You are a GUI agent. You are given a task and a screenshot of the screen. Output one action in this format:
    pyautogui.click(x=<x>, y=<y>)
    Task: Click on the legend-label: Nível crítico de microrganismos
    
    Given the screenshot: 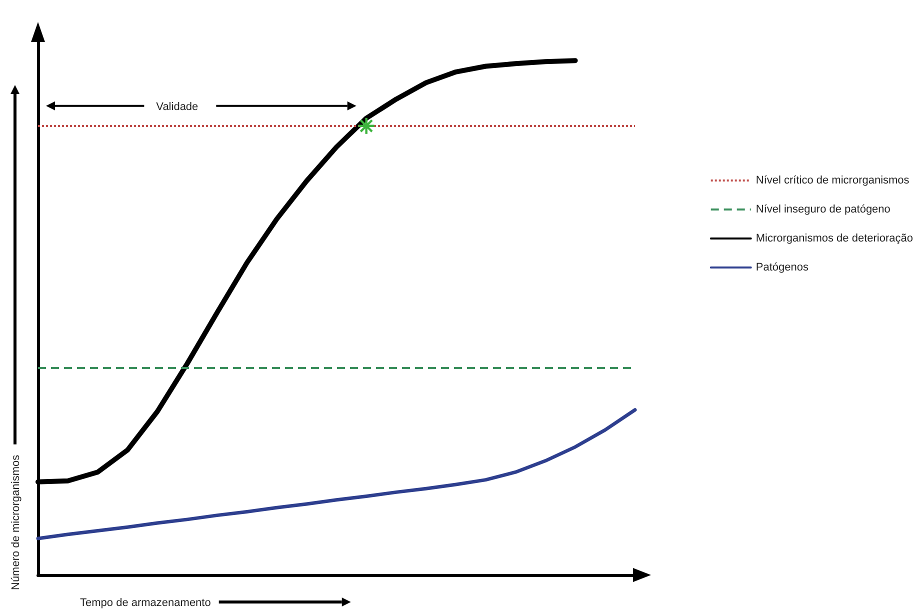 What is the action you would take?
    pyautogui.click(x=833, y=180)
    